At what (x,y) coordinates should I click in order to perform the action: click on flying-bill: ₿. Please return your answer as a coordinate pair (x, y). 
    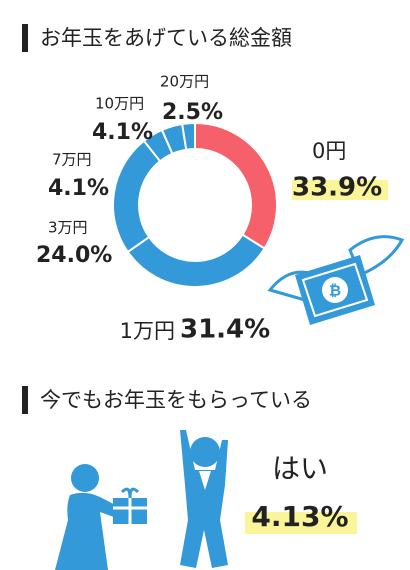
    Looking at the image, I should click on (336, 280).